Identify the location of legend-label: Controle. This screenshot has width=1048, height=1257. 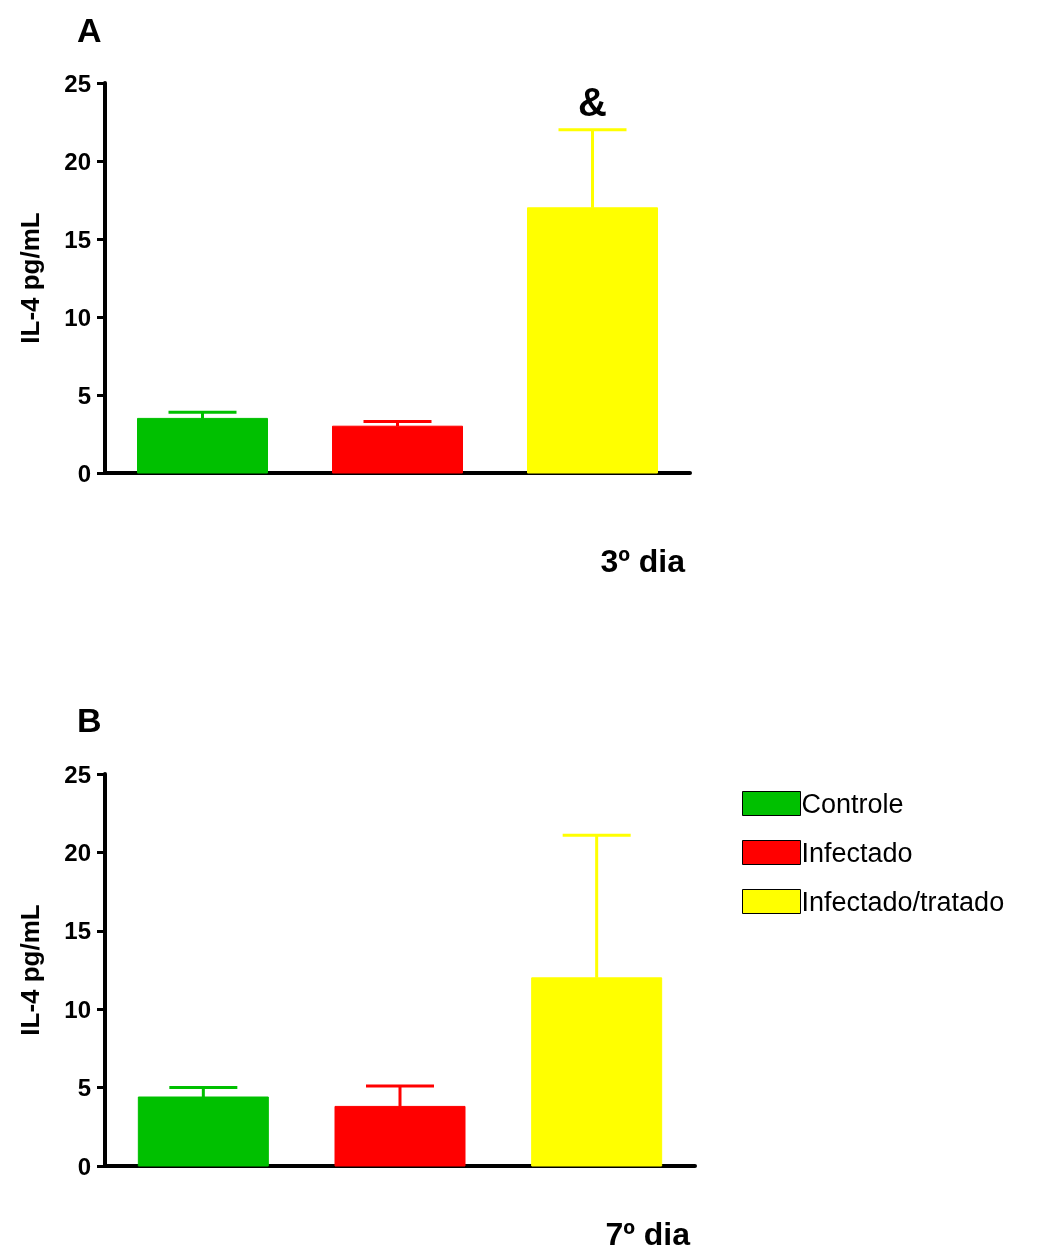
(852, 803).